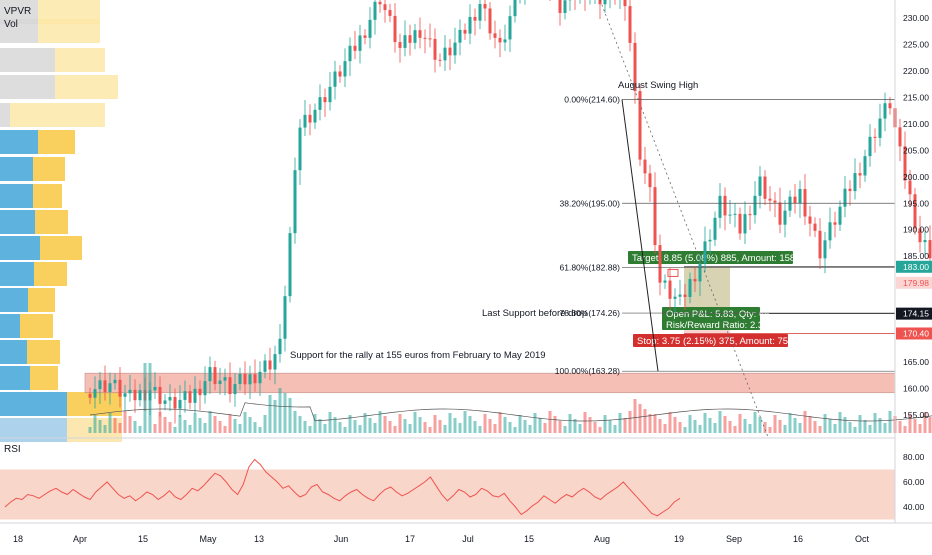 The image size is (932, 555). I want to click on time-tick-label: 17, so click(410, 539).